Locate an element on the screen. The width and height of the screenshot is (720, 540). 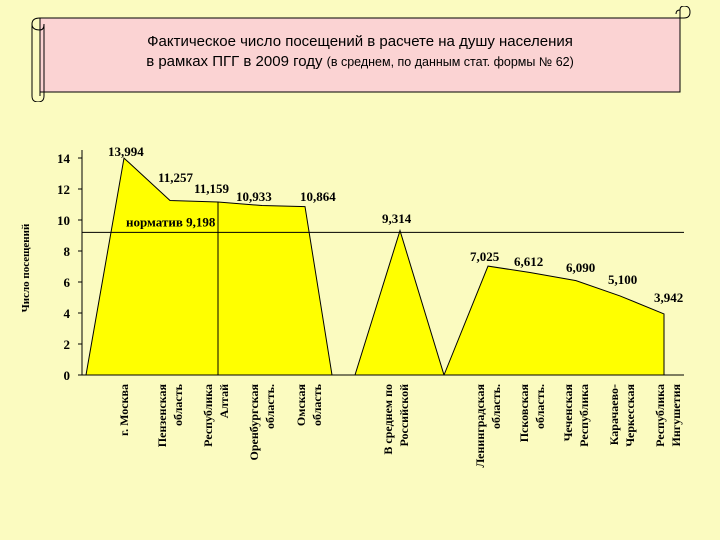
x-tick-label: Республика Ингушетия is located at coordinates (668, 415).